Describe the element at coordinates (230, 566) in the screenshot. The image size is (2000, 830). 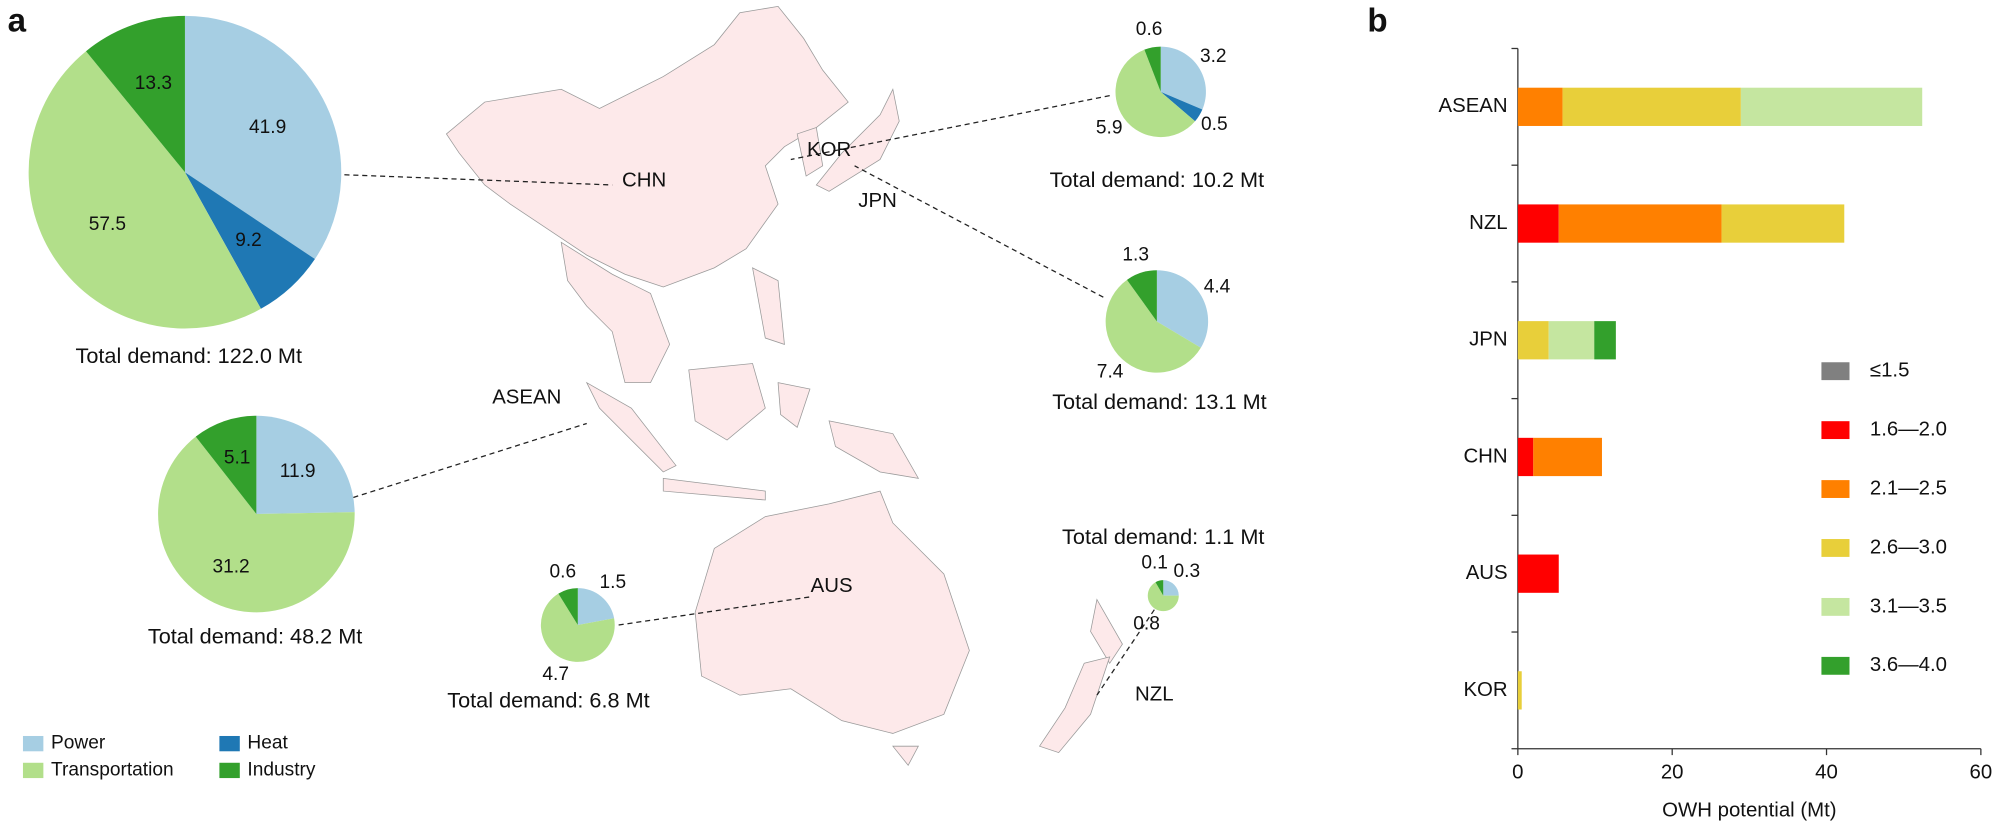
I see `pie-value-label: 31.2` at that location.